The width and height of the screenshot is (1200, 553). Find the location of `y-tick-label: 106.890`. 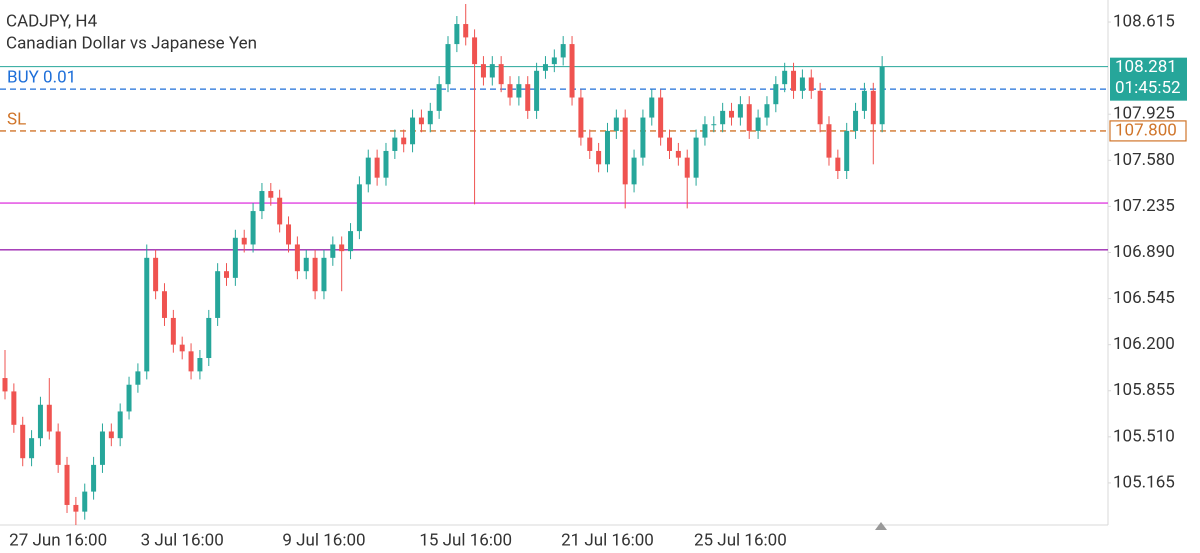

y-tick-label: 106.890 is located at coordinates (1144, 252).